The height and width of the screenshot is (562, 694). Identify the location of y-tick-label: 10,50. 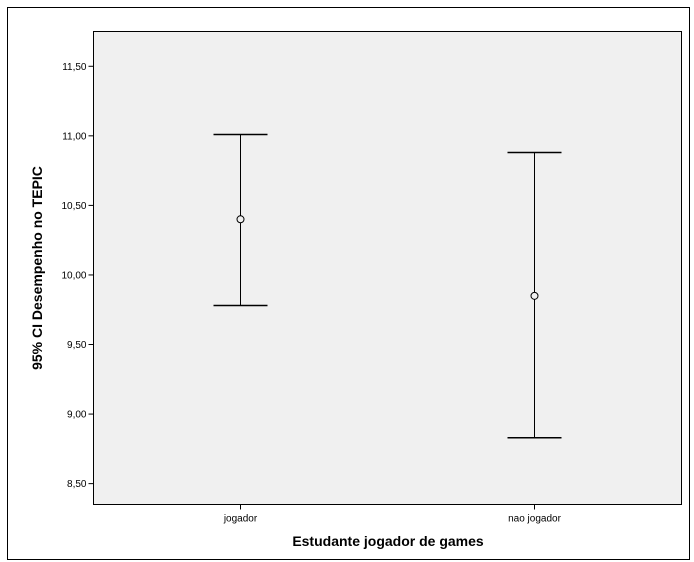
(73, 206).